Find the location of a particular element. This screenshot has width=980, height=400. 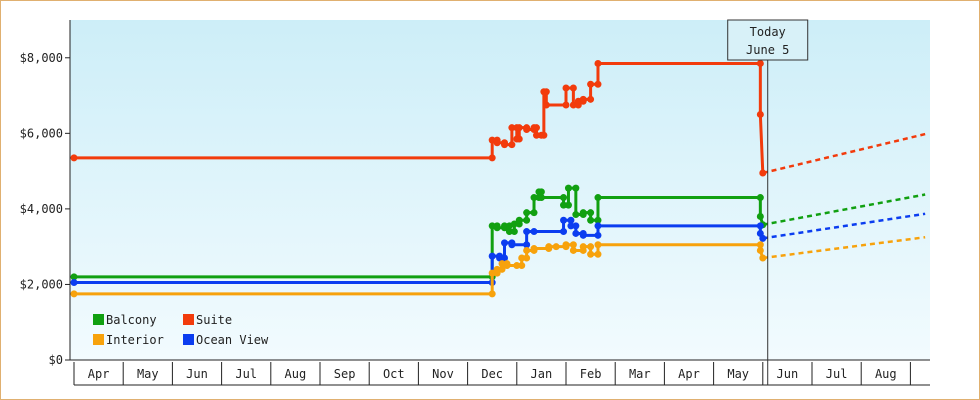

x-tick-label: Mar is located at coordinates (640, 374).